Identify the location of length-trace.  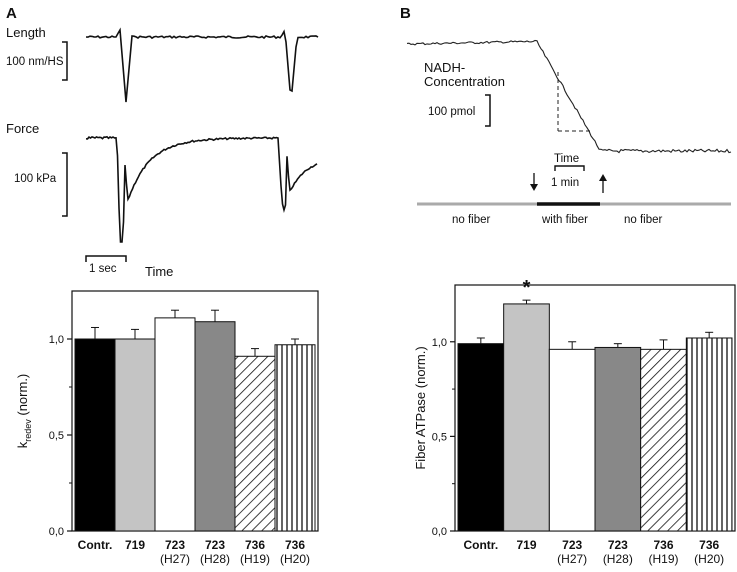
(202, 65).